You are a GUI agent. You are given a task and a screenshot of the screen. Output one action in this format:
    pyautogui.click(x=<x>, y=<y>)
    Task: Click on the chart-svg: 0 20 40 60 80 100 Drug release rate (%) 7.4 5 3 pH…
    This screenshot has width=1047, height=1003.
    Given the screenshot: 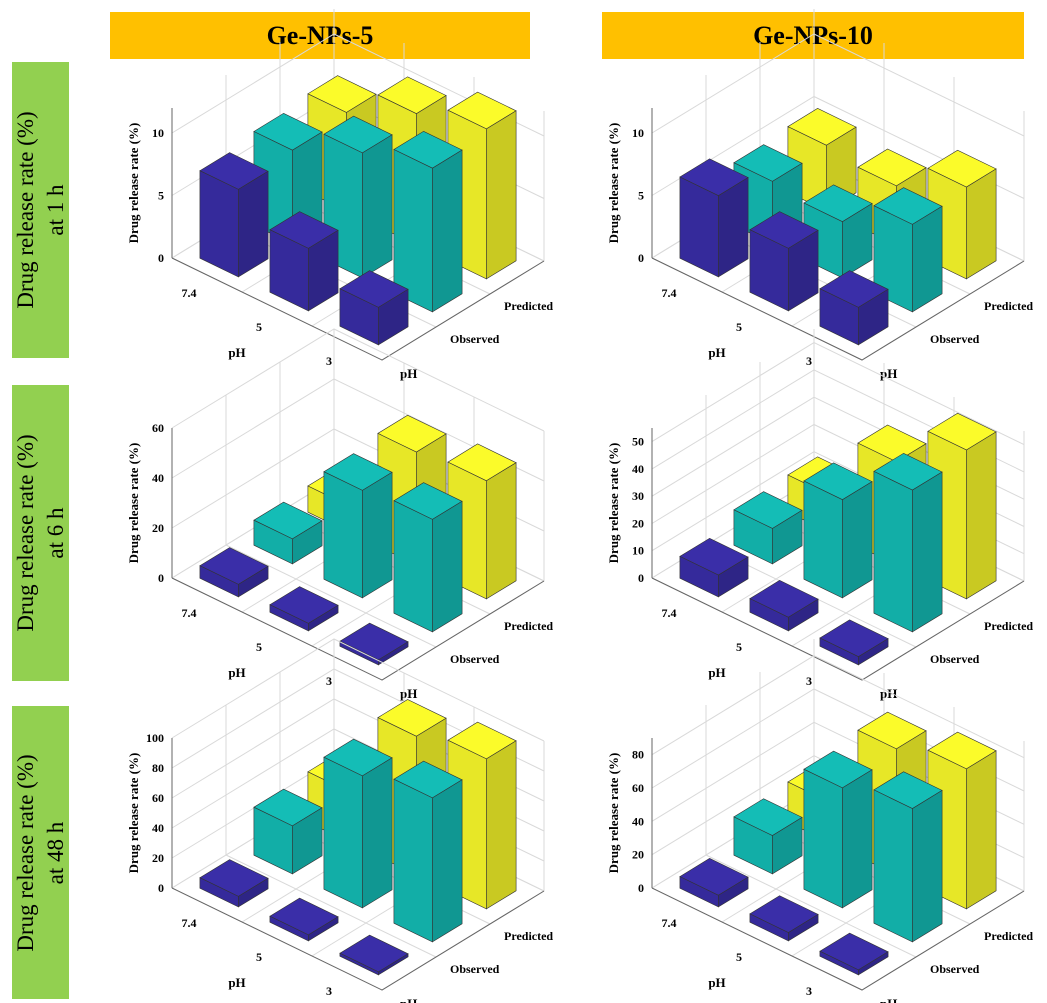 What is the action you would take?
    pyautogui.click(x=339, y=820)
    